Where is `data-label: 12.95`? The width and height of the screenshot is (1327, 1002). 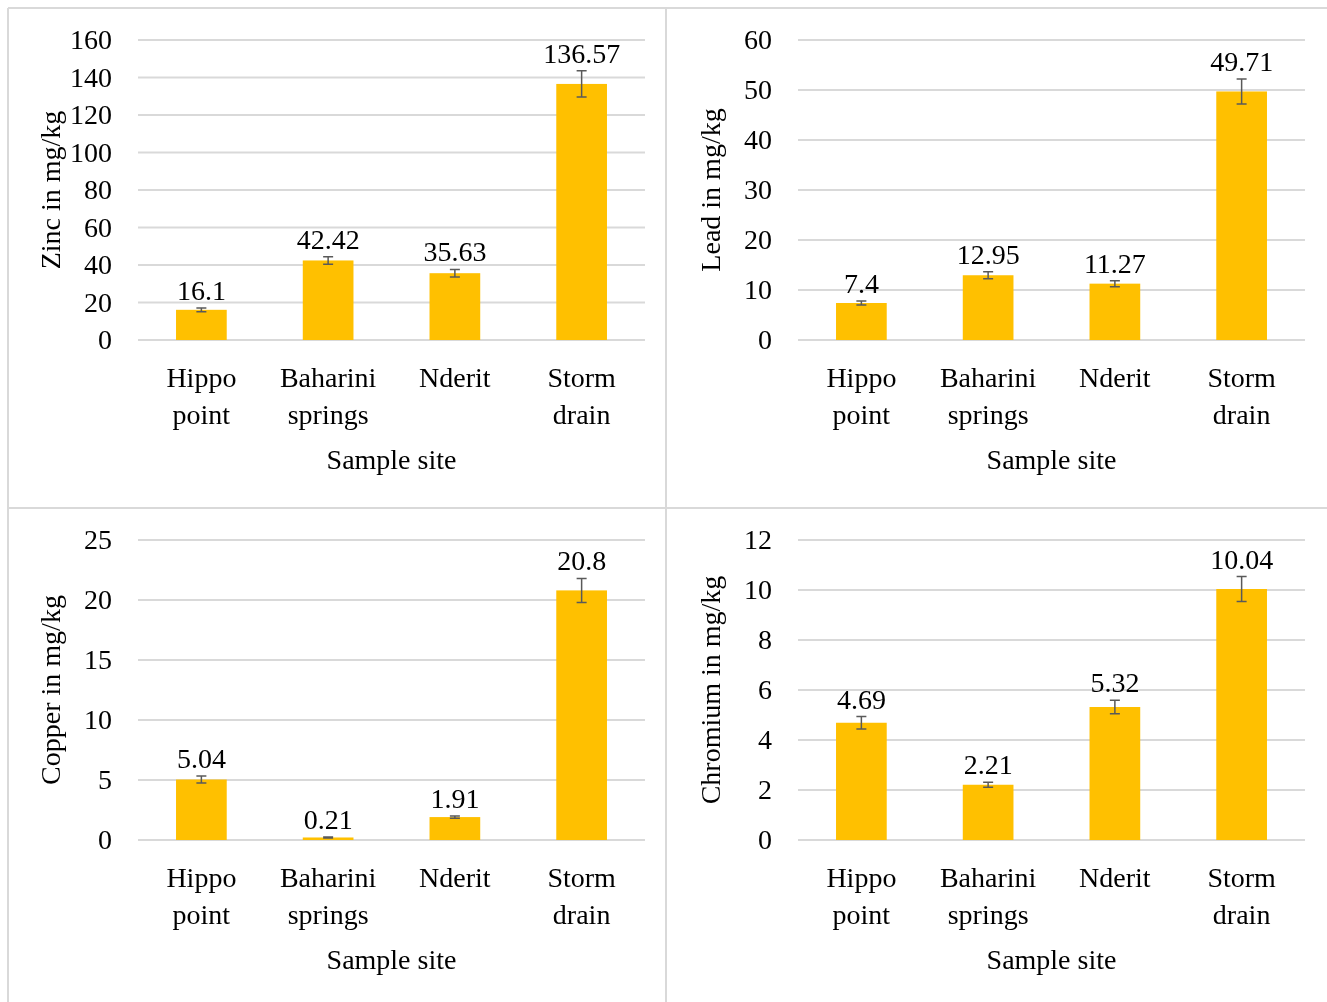
data-label: 12.95 is located at coordinates (988, 254).